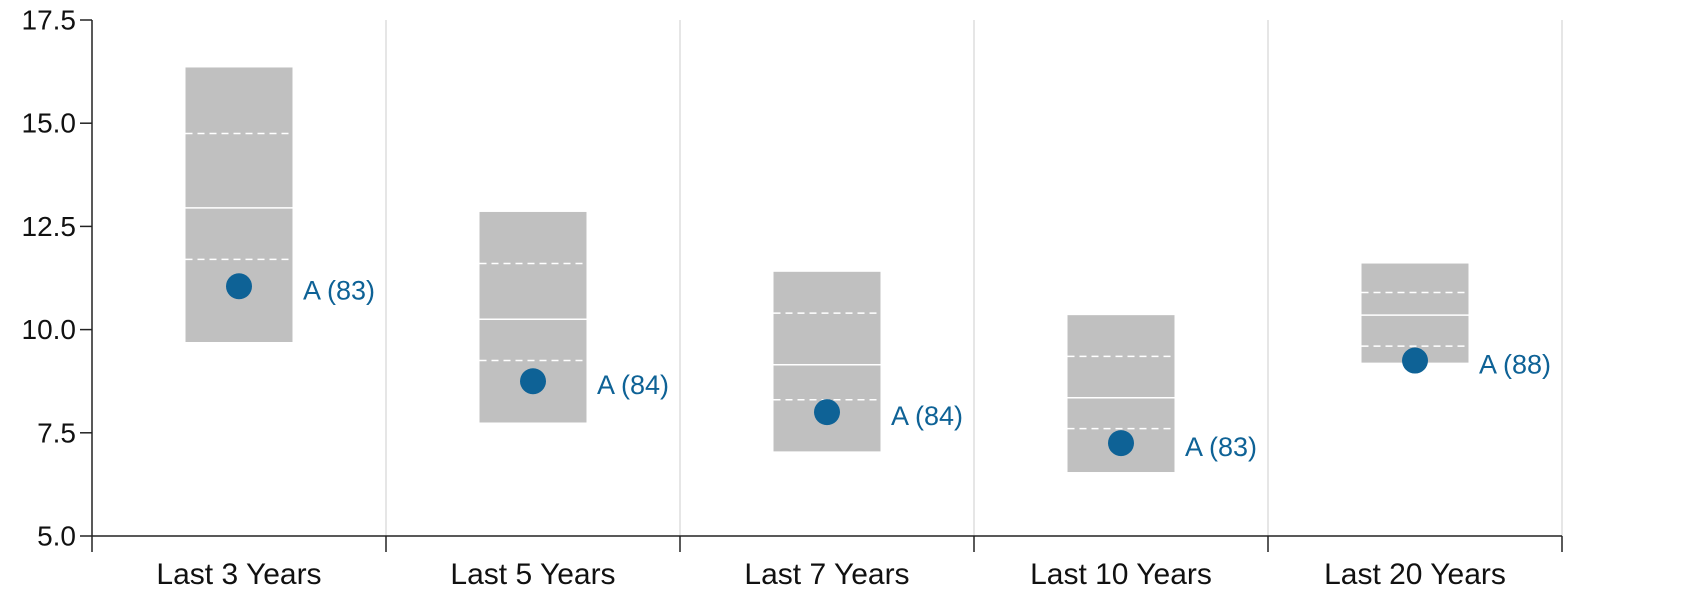 The width and height of the screenshot is (1699, 598). I want to click on range-box, so click(239, 204).